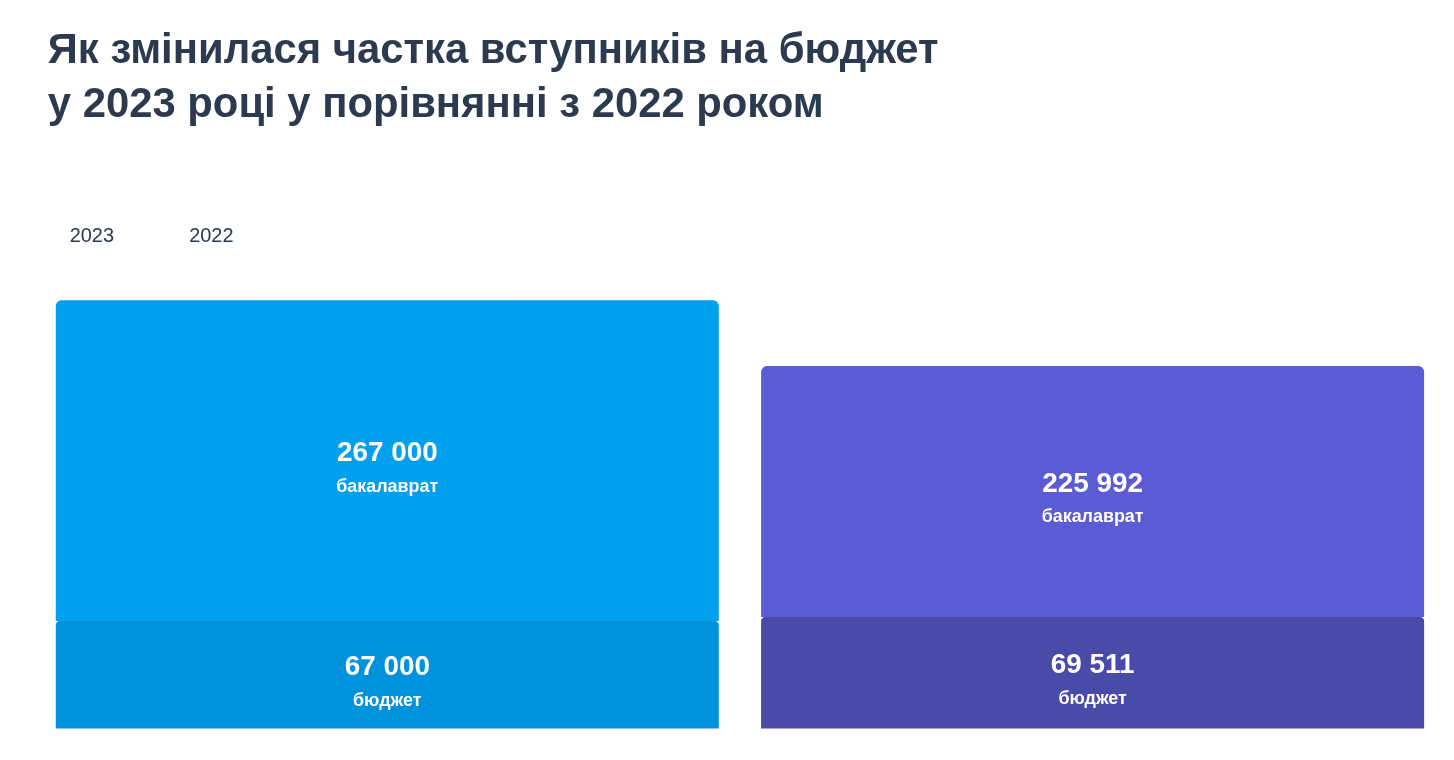 This screenshot has width=1454, height=760. What do you see at coordinates (1092, 482) in the screenshot?
I see `total-label: 225 992` at bounding box center [1092, 482].